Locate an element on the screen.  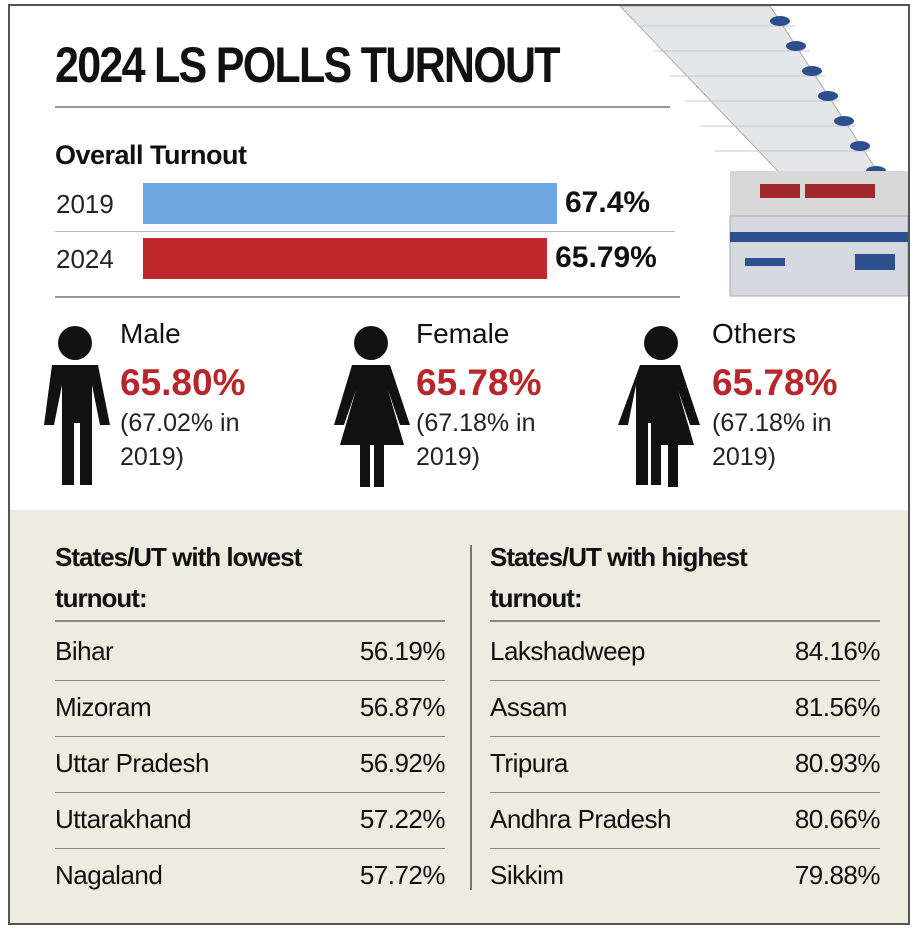
state-name: Sikkim is located at coordinates (527, 875).